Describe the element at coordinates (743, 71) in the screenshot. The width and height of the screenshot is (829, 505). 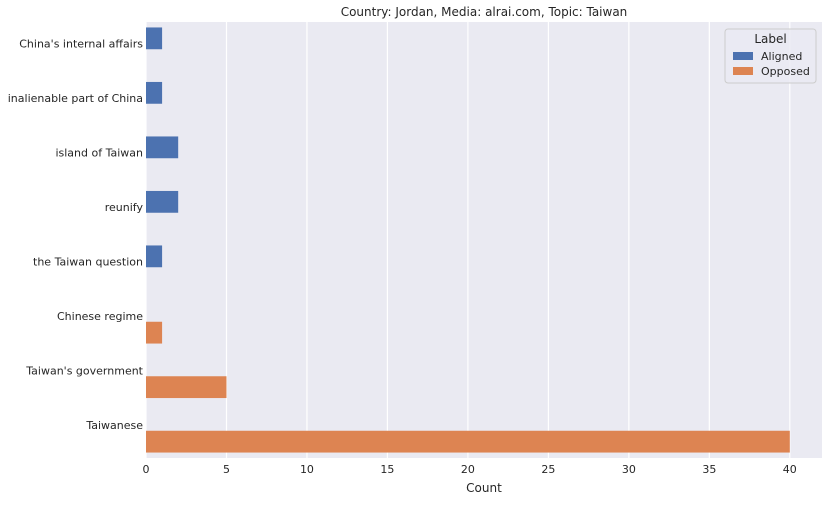
I see `legend-swatch-opposed` at that location.